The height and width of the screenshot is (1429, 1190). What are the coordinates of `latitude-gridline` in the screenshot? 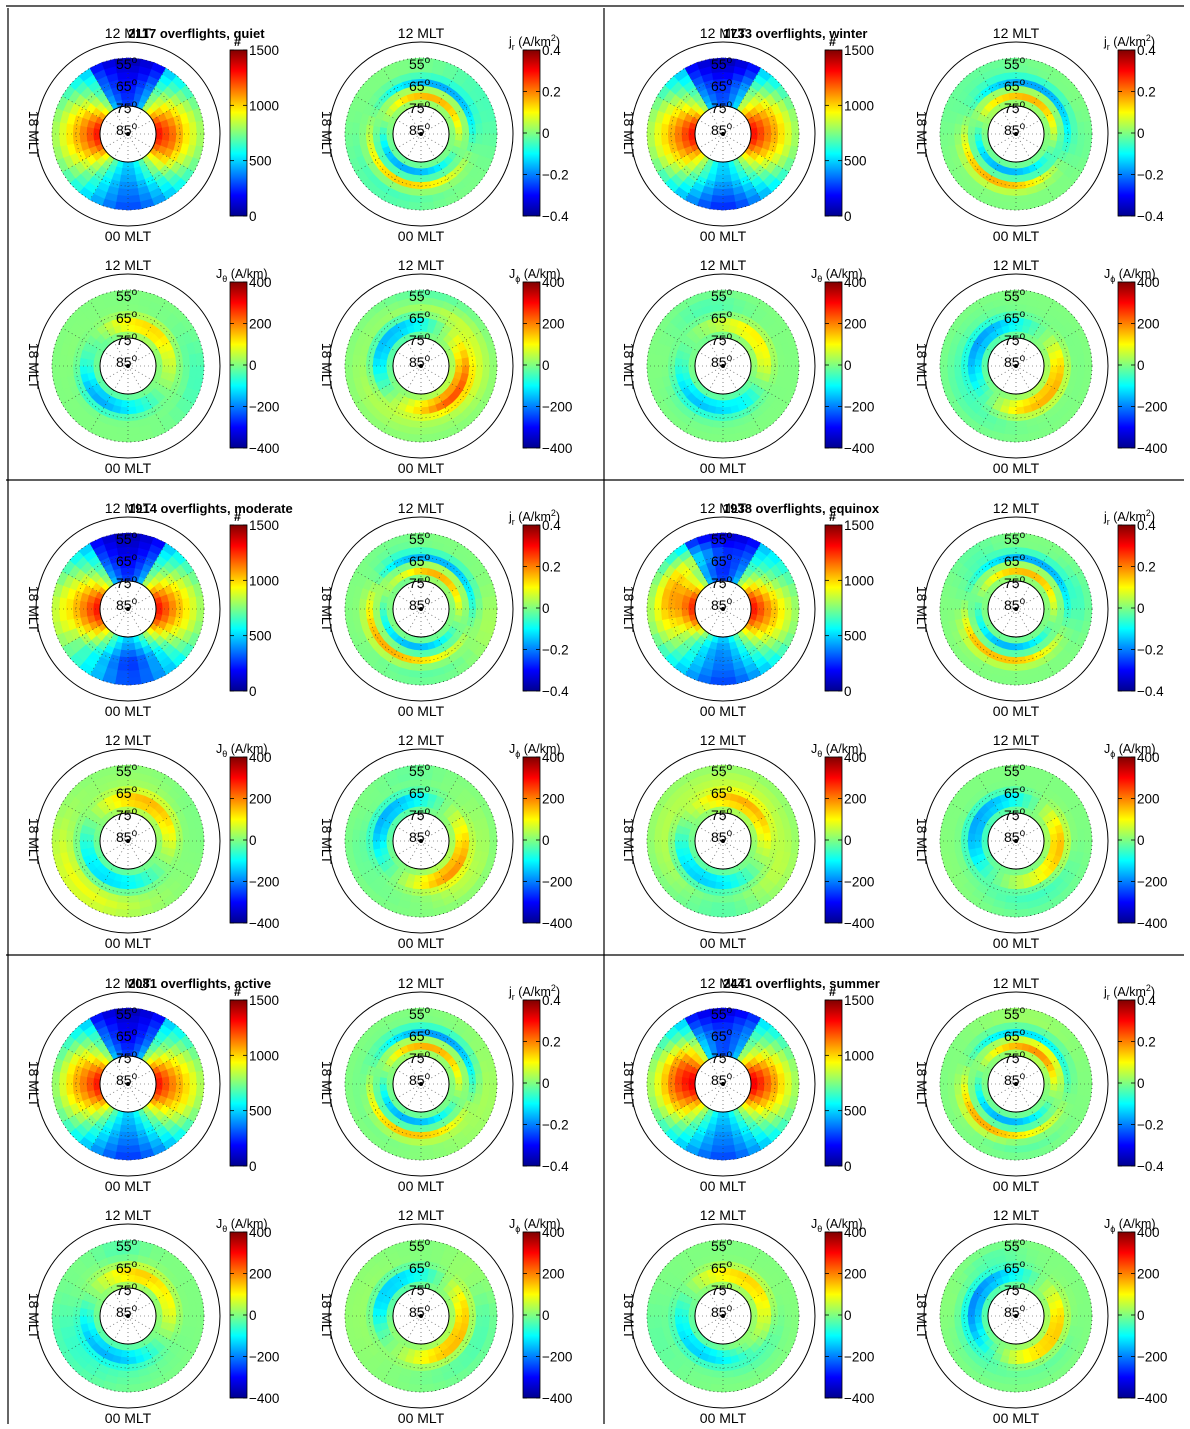 It's located at (1016, 1084).